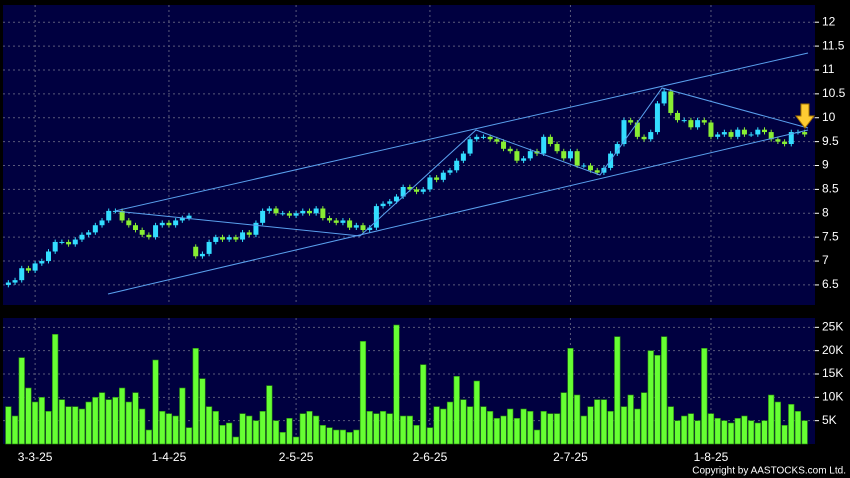 The height and width of the screenshot is (478, 850). Describe the element at coordinates (830, 236) in the screenshot. I see `y-tick-label: 7.5` at that location.